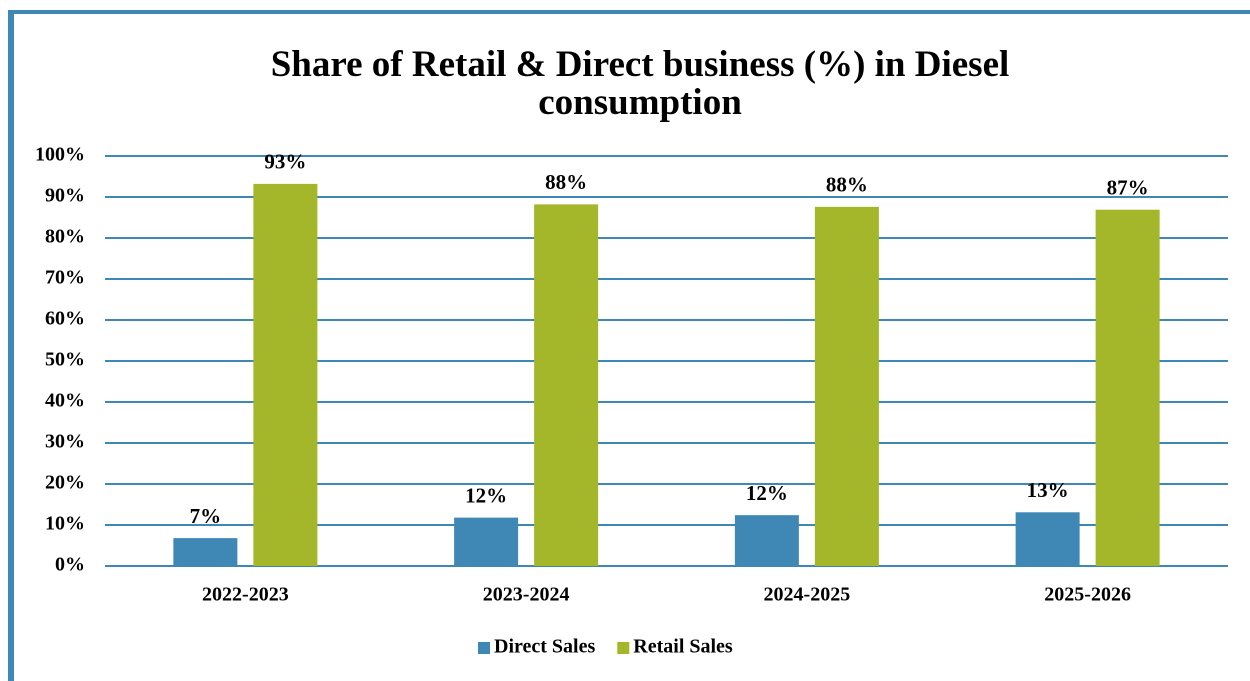 The width and height of the screenshot is (1250, 681). Describe the element at coordinates (65, 319) in the screenshot. I see `y-tick-label: 60%` at that location.